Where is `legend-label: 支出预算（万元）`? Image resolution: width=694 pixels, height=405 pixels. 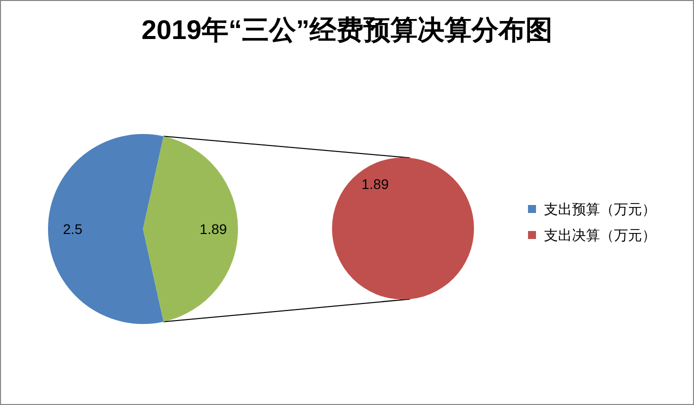
legend-label: 支出预算（万元） is located at coordinates (600, 209).